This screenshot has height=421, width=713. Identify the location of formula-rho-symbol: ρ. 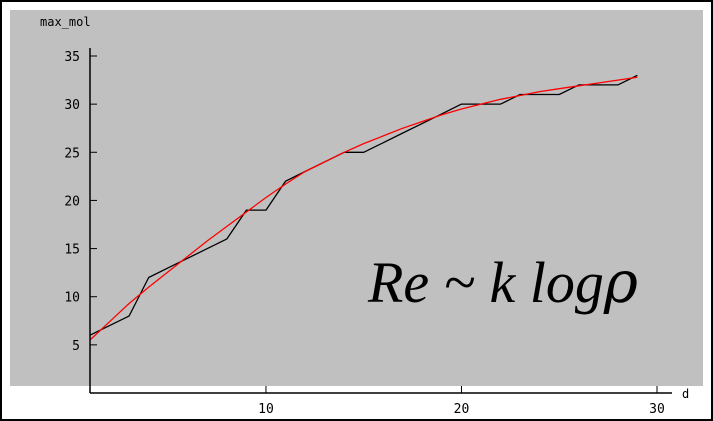
(621, 282).